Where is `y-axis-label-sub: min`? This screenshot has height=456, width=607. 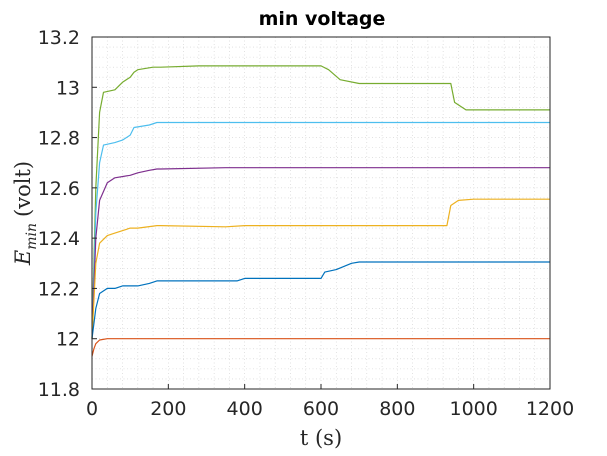 y-axis-label-sub: min is located at coordinates (32, 236).